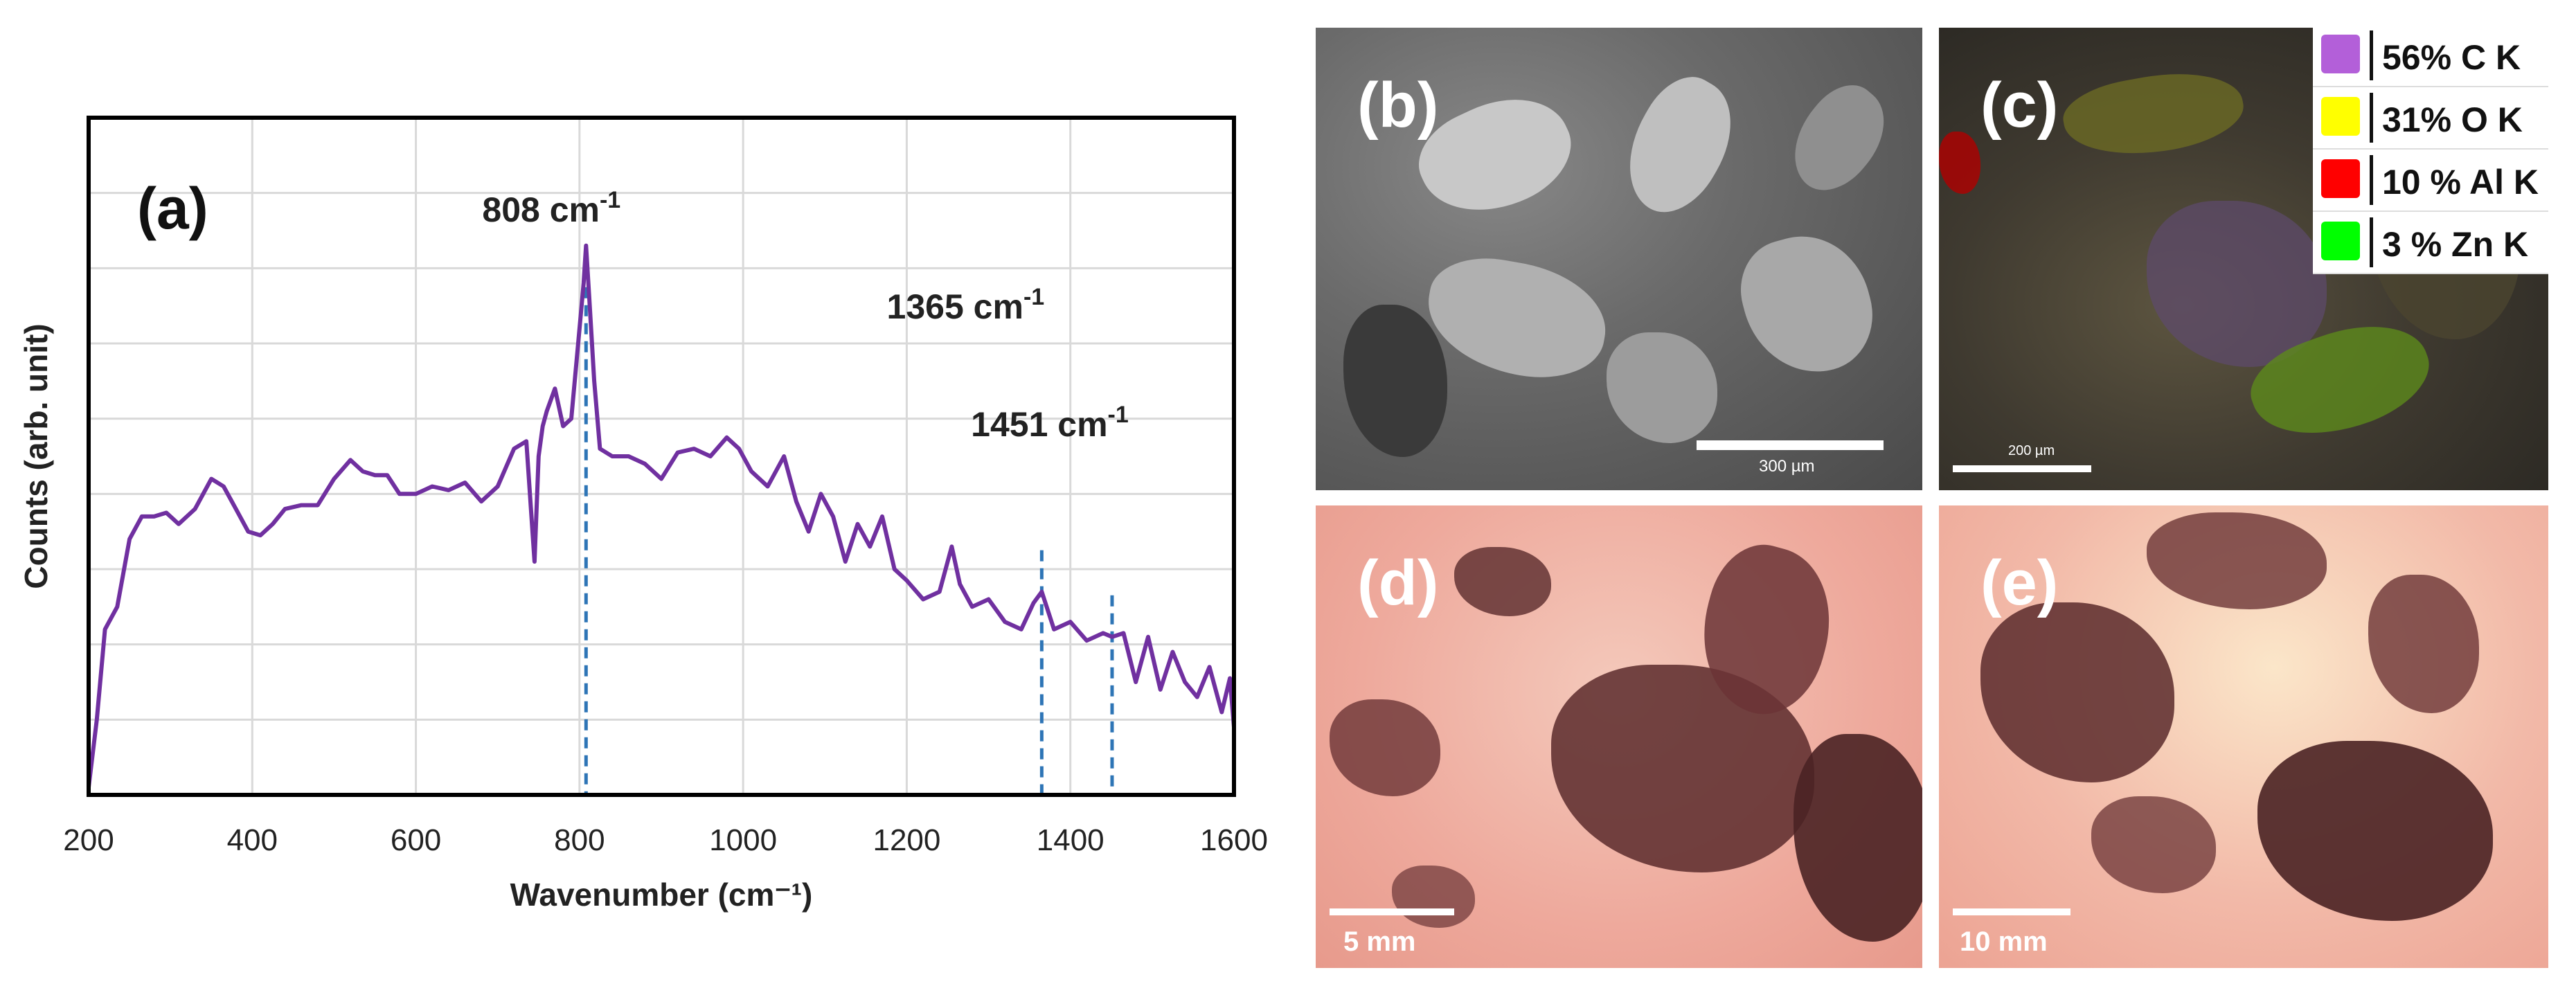 The width and height of the screenshot is (2576, 995). I want to click on legend-row-zinc: 3 % Zn K, so click(2430, 243).